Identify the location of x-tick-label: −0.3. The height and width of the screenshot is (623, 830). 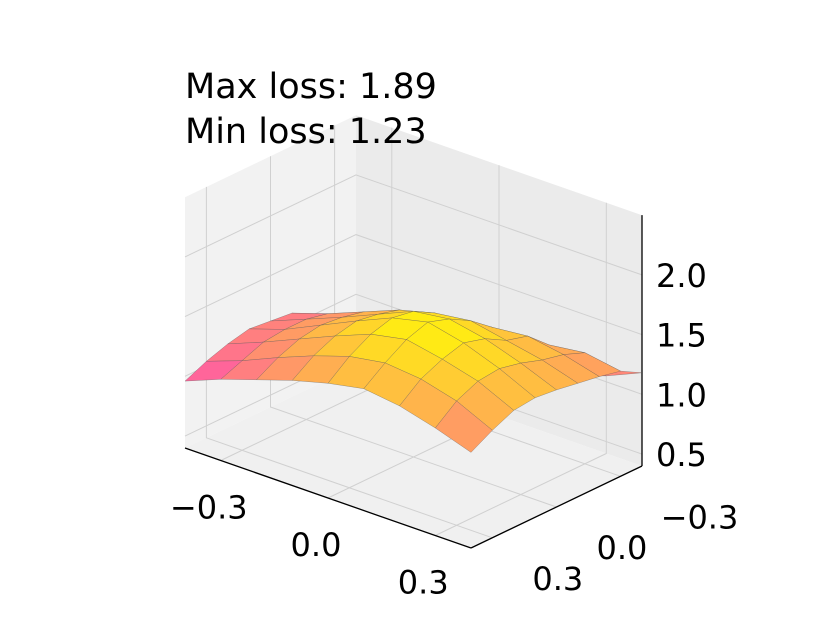
(209, 508).